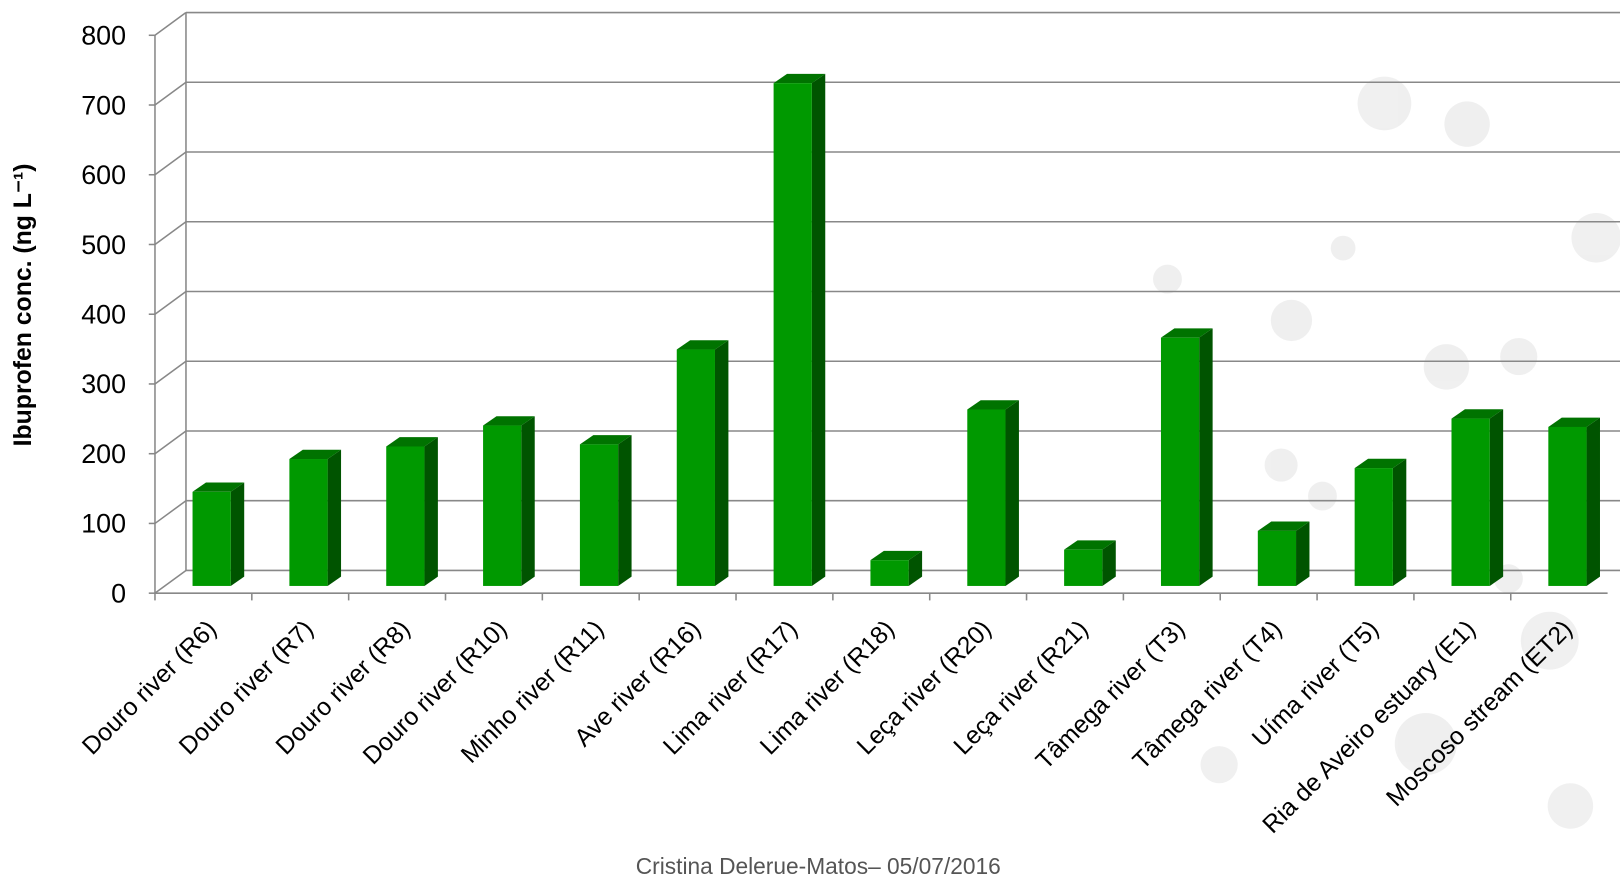  Describe the element at coordinates (103, 384) in the screenshot. I see `y-tick-label: 300` at that location.